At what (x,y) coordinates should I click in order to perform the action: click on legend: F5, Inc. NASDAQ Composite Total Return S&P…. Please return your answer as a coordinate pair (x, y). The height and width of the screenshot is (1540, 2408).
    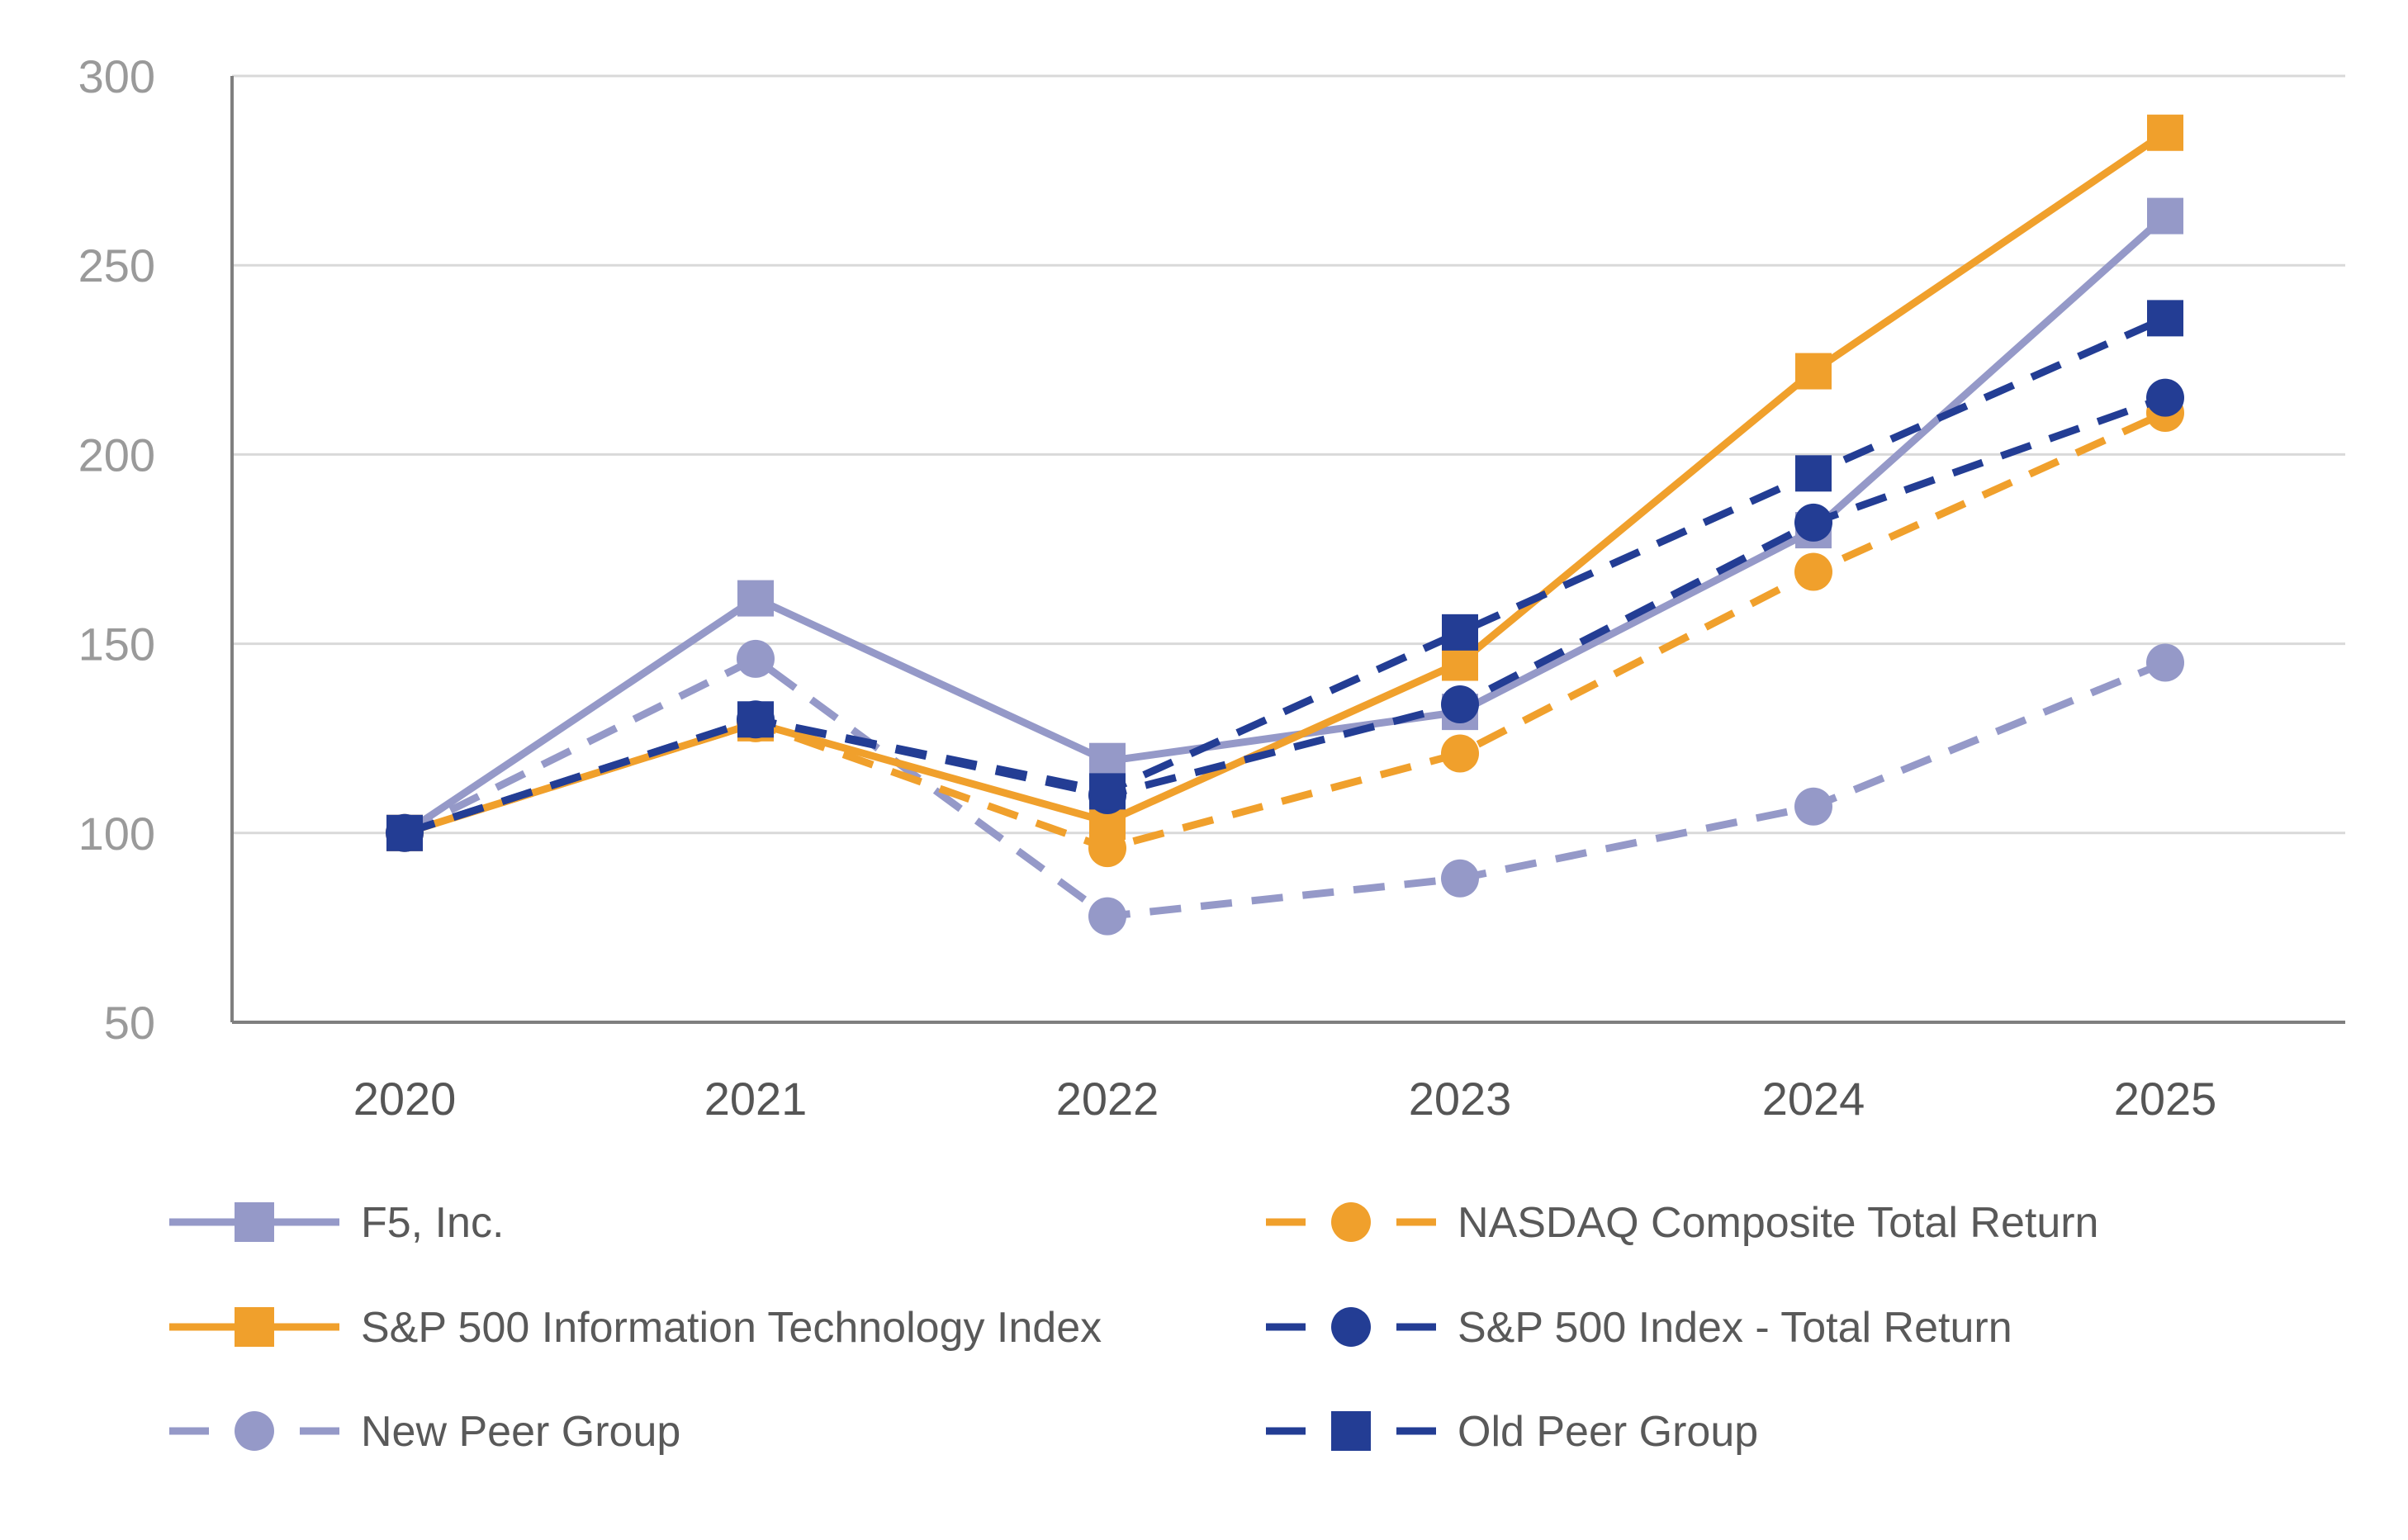
    Looking at the image, I should click on (1133, 1327).